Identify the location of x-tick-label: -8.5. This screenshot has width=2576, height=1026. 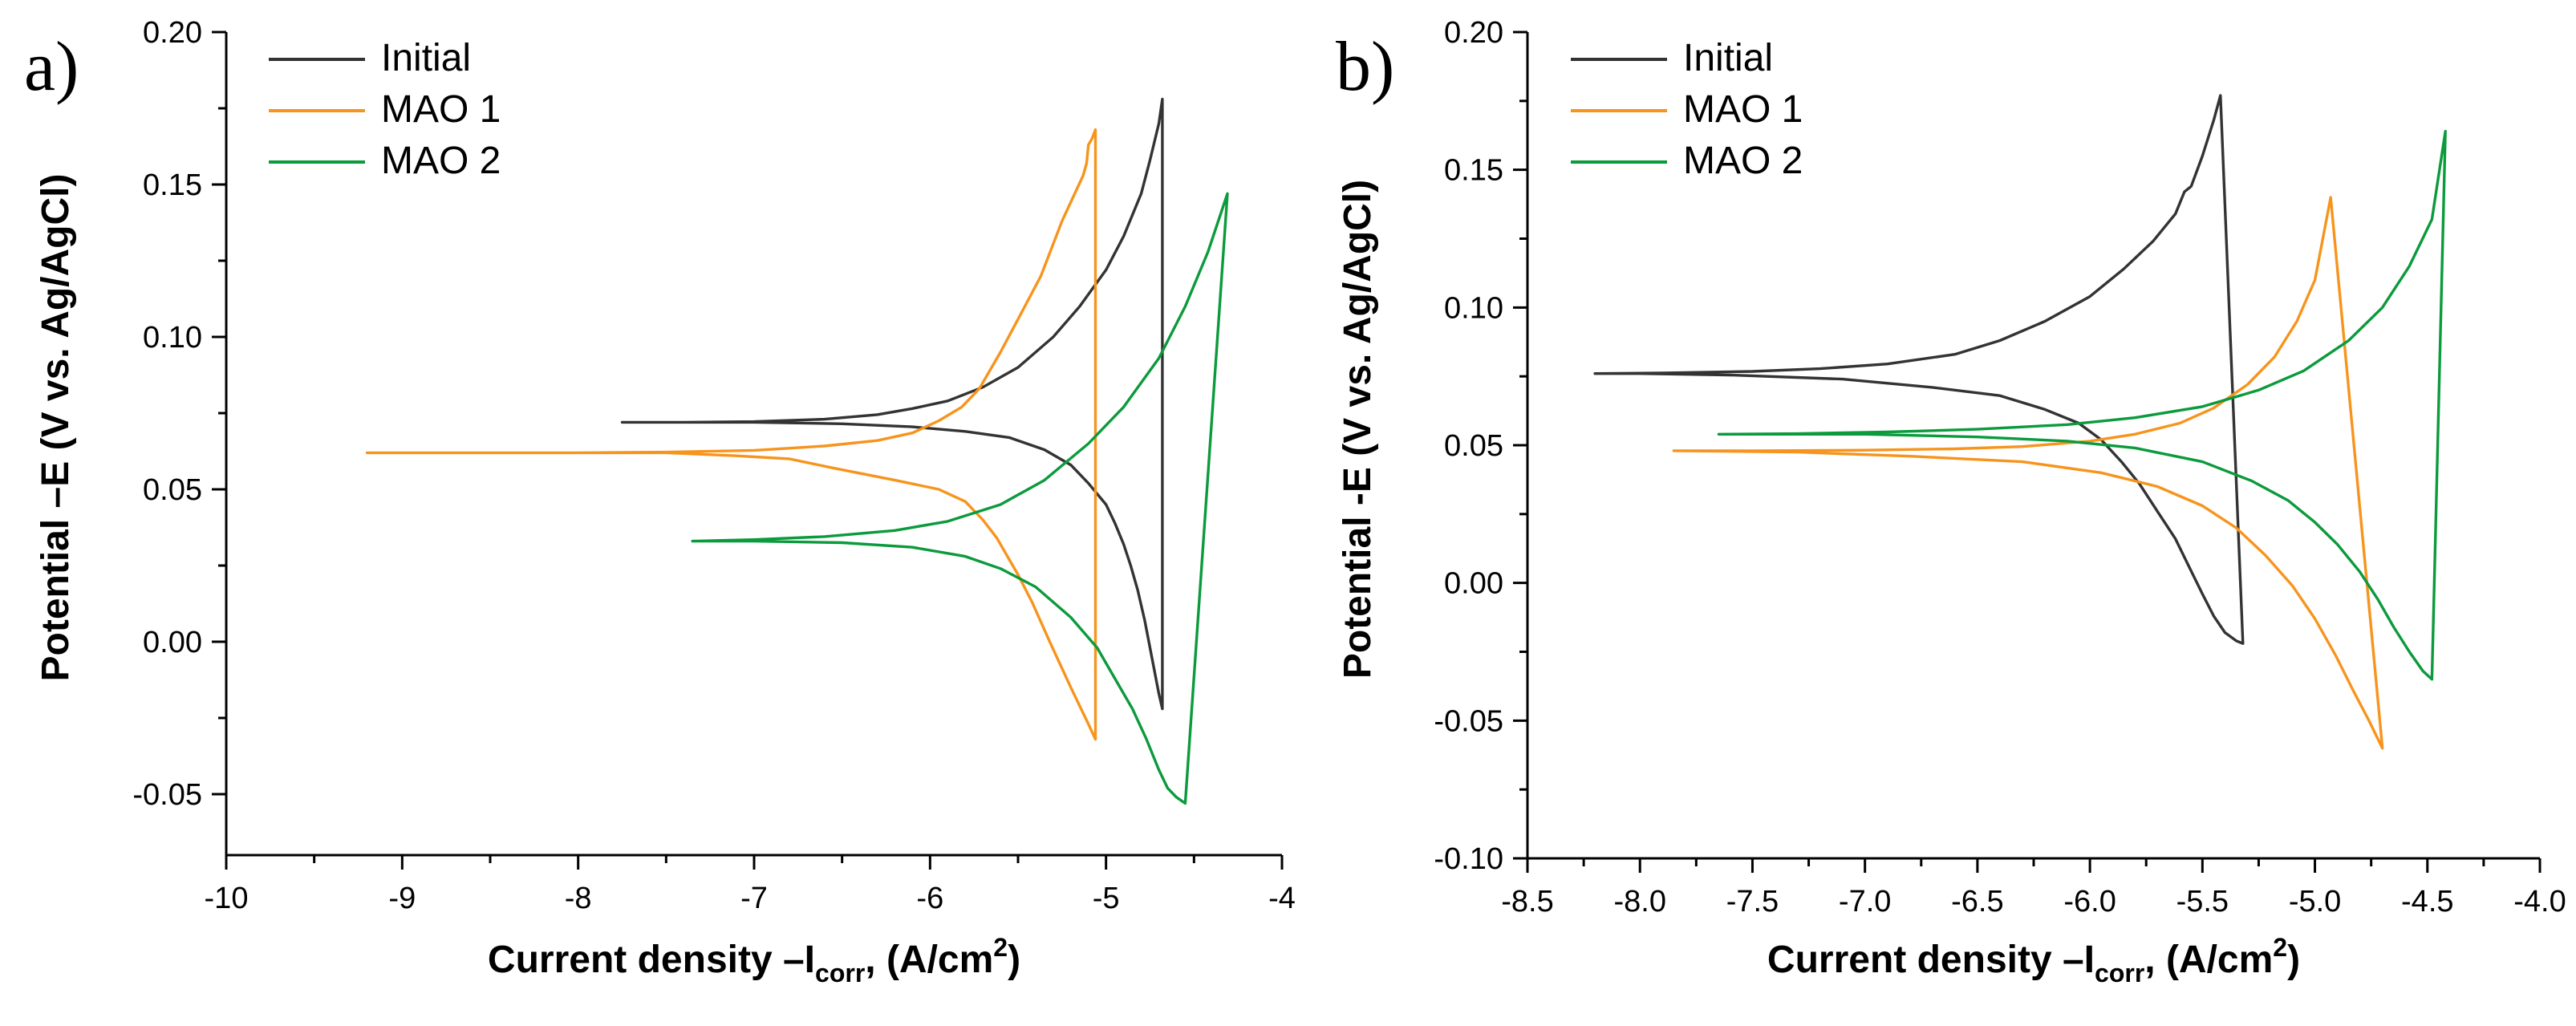
(1527, 902).